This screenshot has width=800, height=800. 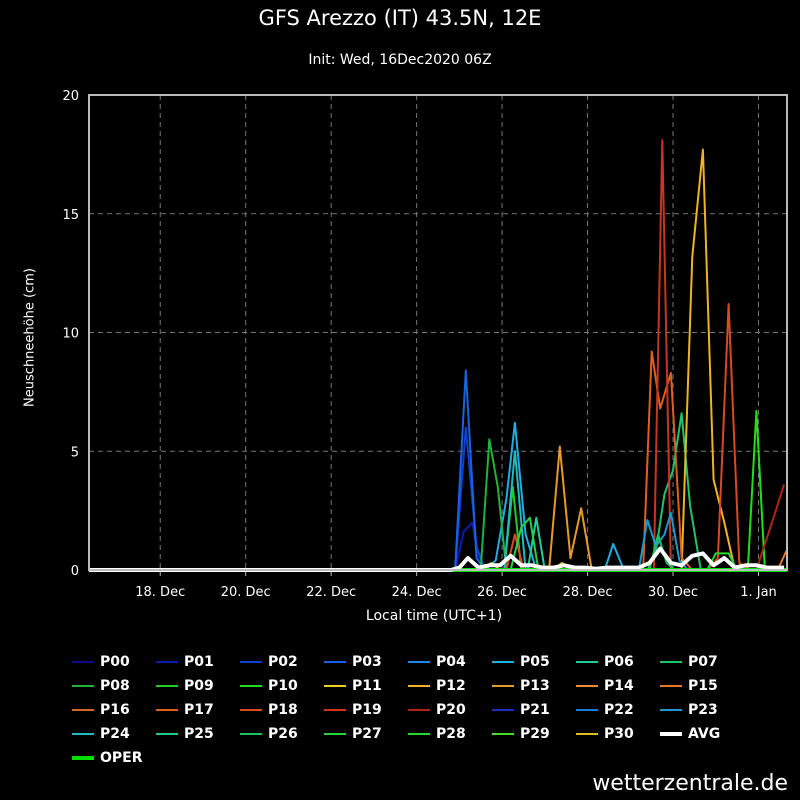 What do you see at coordinates (353, 734) in the screenshot?
I see `legend-item-p27: P27` at bounding box center [353, 734].